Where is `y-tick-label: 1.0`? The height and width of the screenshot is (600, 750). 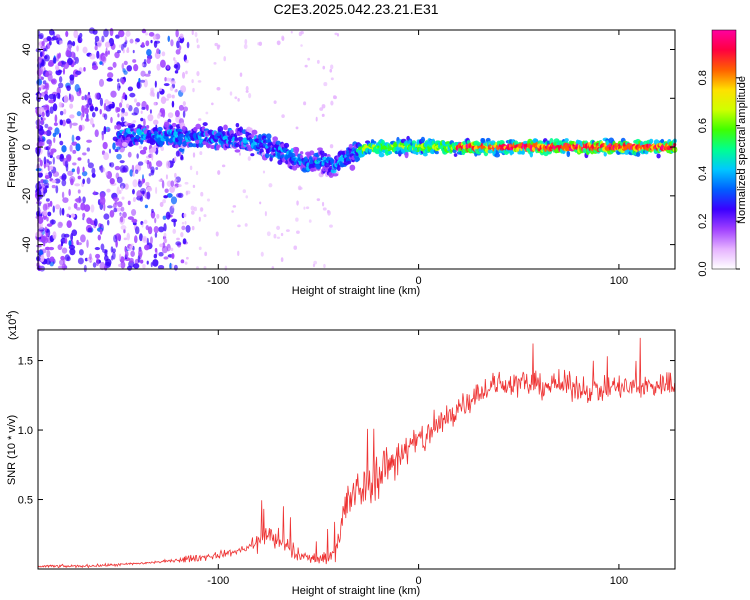 y-tick-label: 1.0 is located at coordinates (25, 431).